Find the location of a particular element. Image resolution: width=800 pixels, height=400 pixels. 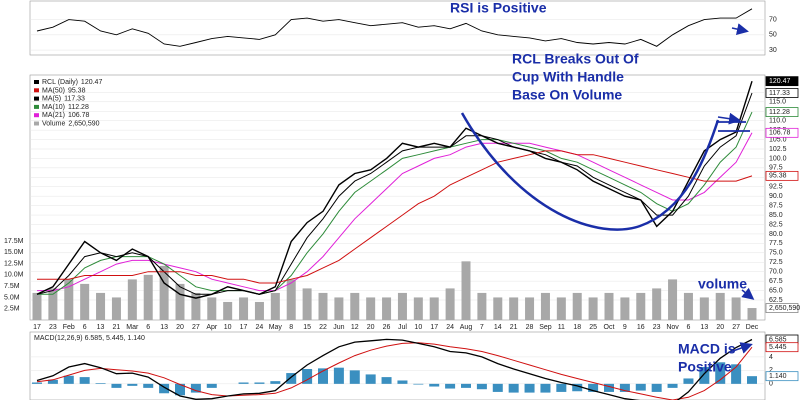

x-tick-label: 28 is located at coordinates (530, 327).